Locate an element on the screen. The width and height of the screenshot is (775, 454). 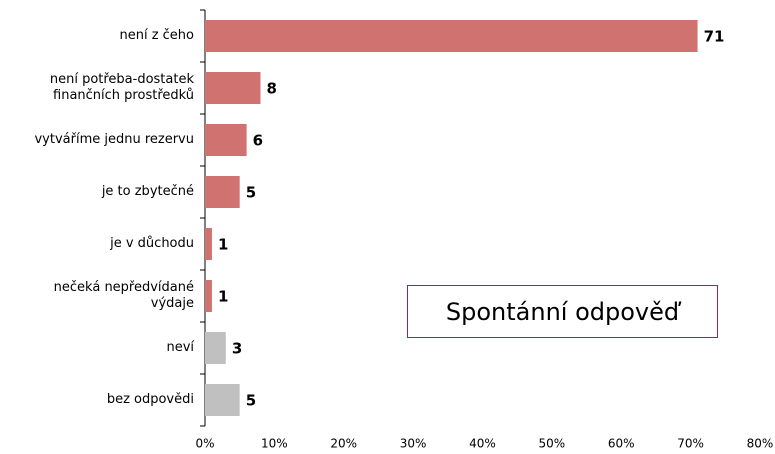
annotation: Spontánní odpověď is located at coordinates (562, 311).